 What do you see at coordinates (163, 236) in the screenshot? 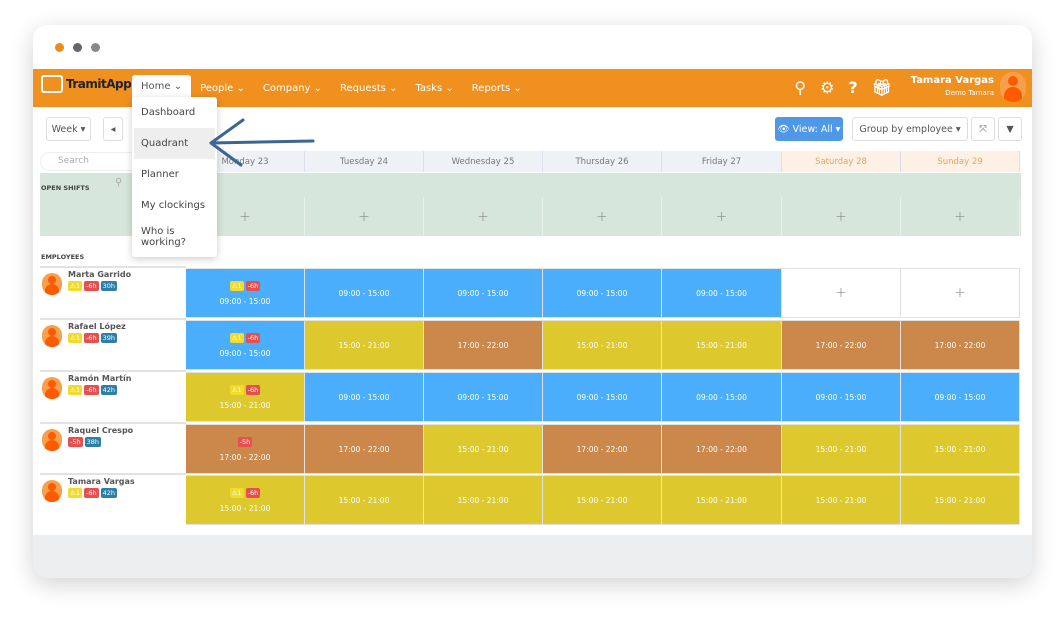
I see `menu-item-who-is-working: Who is working?` at bounding box center [163, 236].